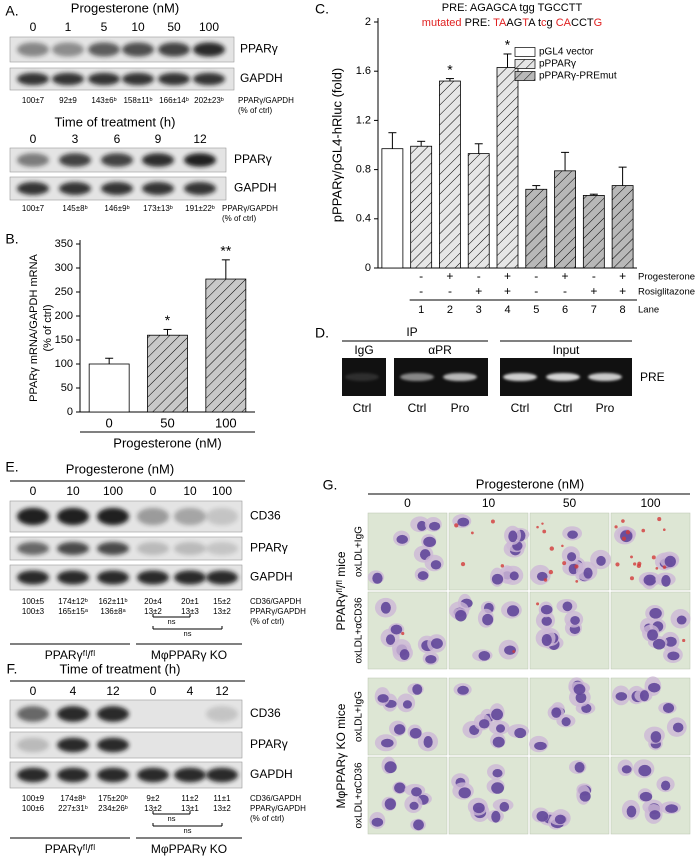 The height and width of the screenshot is (860, 700). I want to click on panel-title: Progesterone (nM), so click(125, 7).